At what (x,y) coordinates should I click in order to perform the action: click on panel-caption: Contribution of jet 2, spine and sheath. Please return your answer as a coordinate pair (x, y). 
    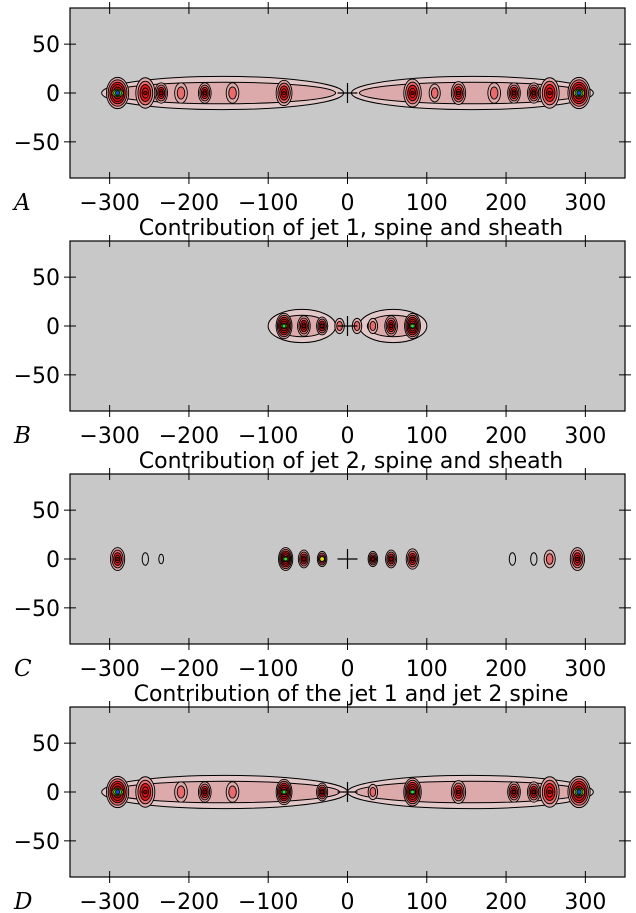
    Looking at the image, I should click on (351, 461).